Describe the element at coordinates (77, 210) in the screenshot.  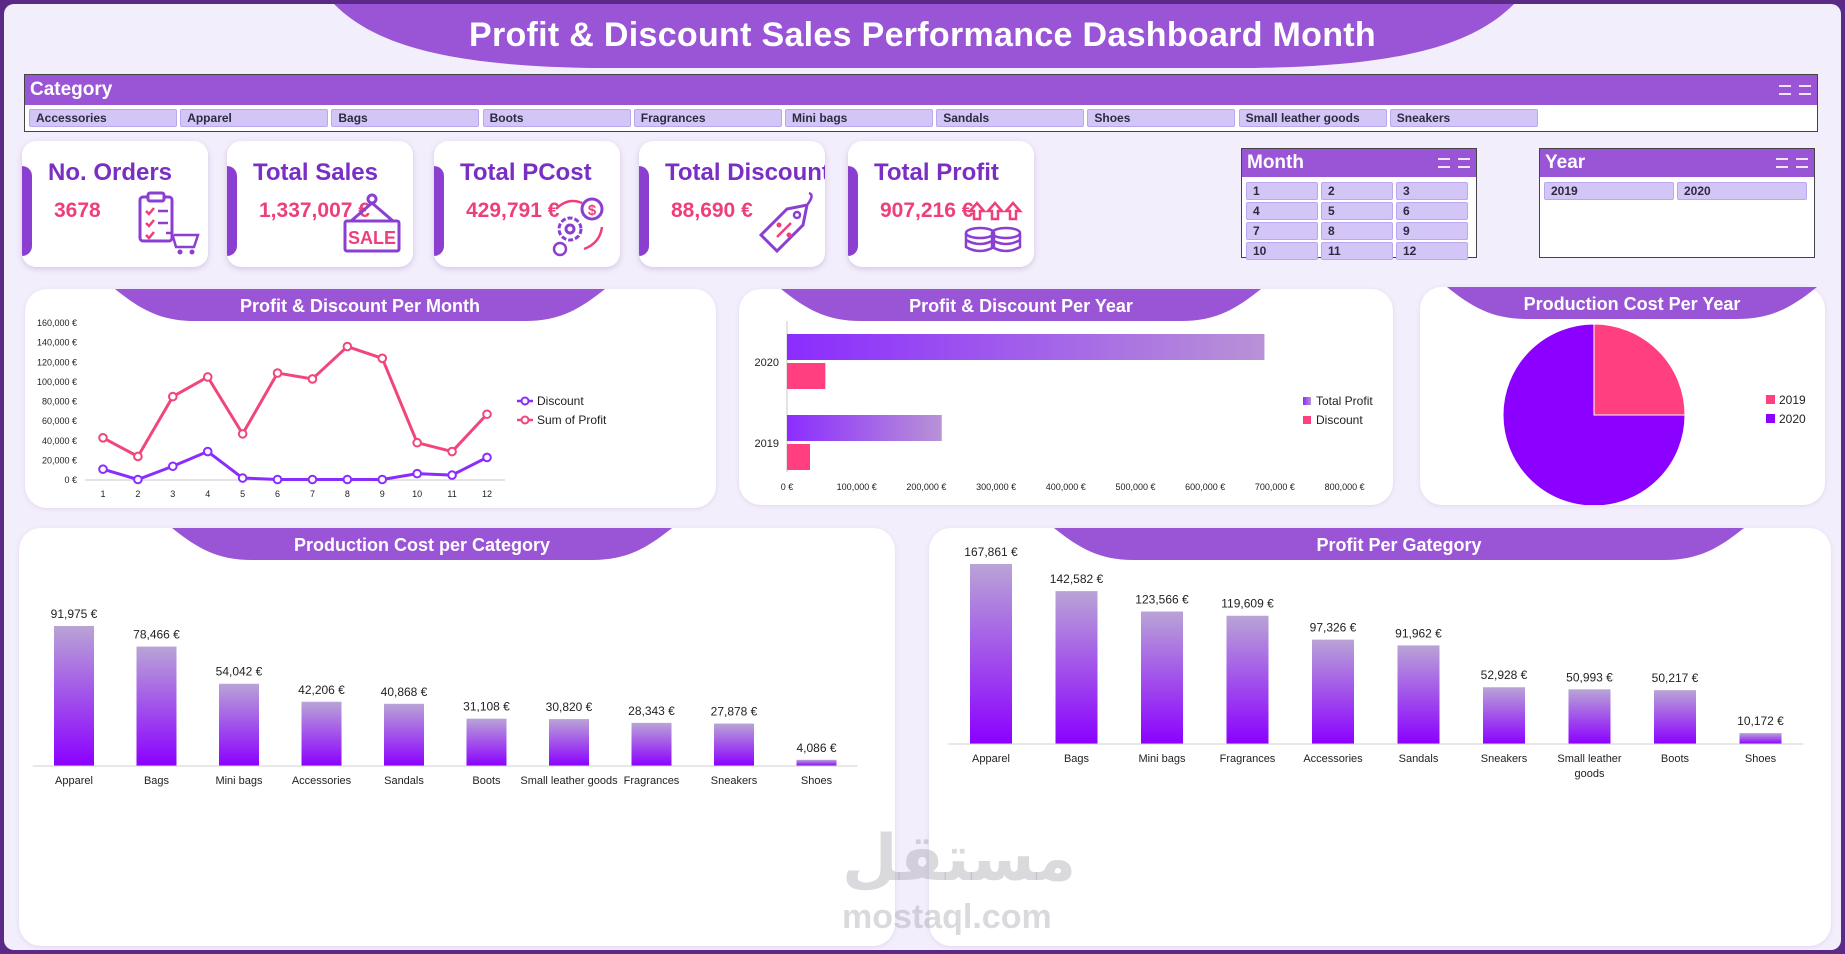
I see `kpi-value: 3678` at that location.